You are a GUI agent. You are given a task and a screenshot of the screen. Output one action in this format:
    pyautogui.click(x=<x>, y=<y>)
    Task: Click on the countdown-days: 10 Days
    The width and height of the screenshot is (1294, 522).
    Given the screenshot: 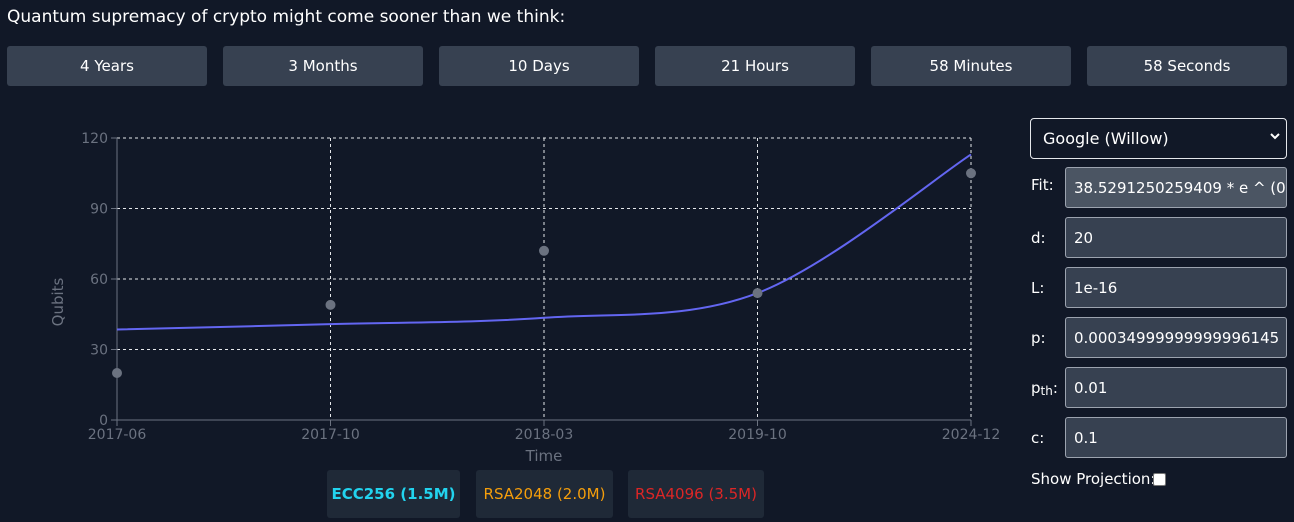 What is the action you would take?
    pyautogui.click(x=539, y=66)
    